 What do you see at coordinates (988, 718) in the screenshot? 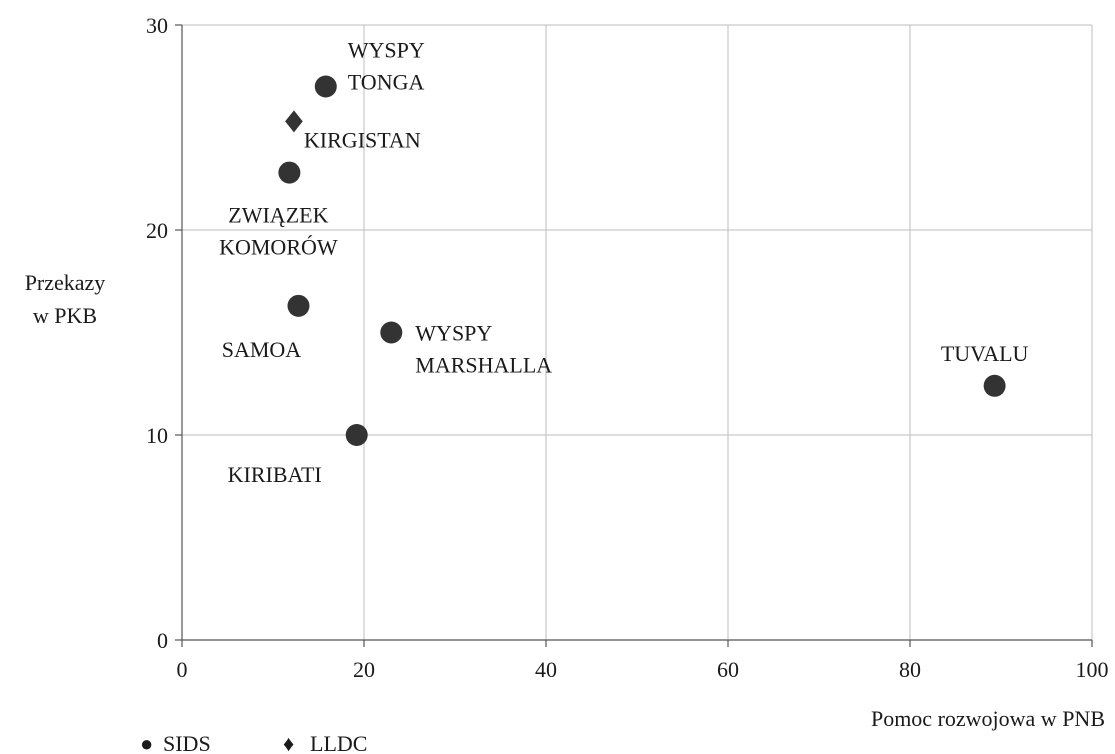
I see `x-axis-title: Pomoc rozwojowa w PNB` at bounding box center [988, 718].